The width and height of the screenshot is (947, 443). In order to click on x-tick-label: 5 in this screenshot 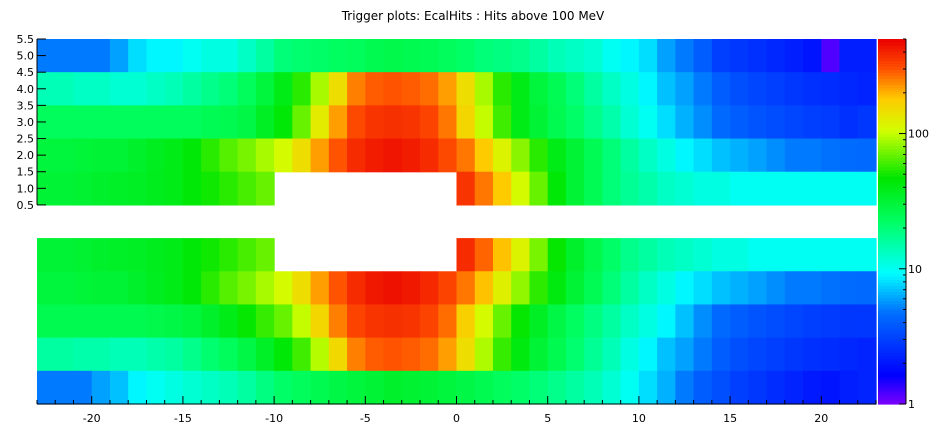, I will do `click(547, 418)`.